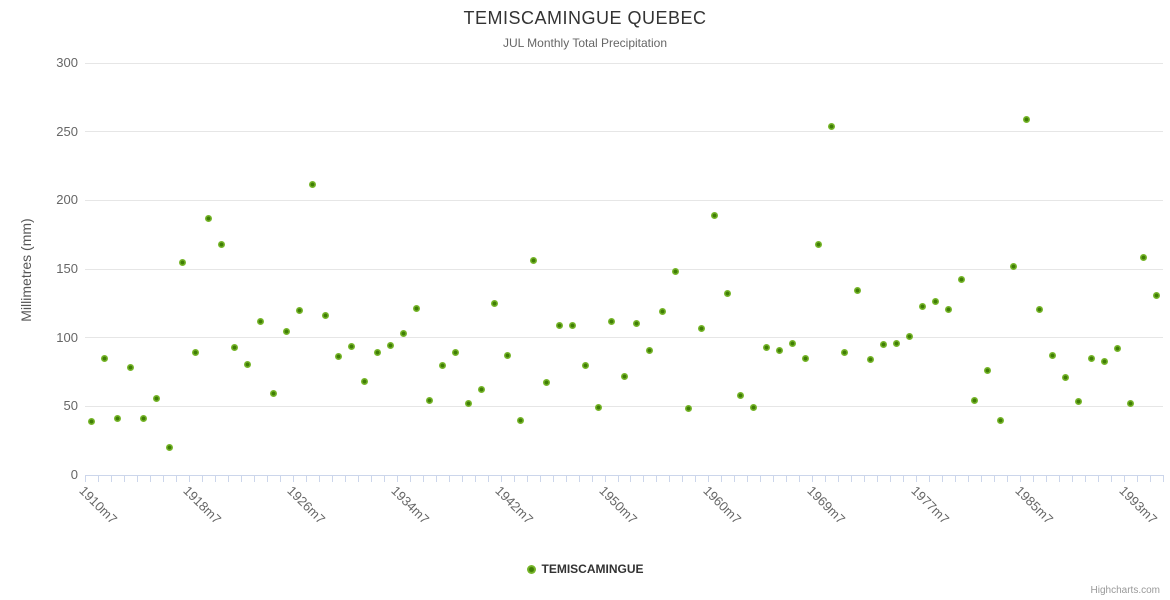 The image size is (1170, 600). Describe the element at coordinates (585, 569) in the screenshot. I see `legend-item-temiscamingue: TEMISCAMINGUE` at that location.